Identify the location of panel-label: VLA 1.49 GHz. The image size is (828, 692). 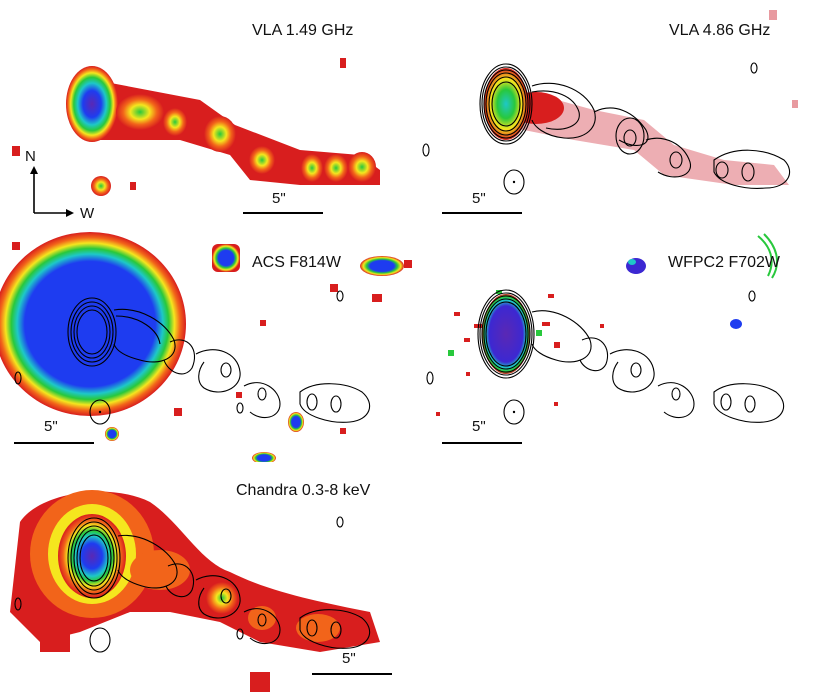
(303, 30).